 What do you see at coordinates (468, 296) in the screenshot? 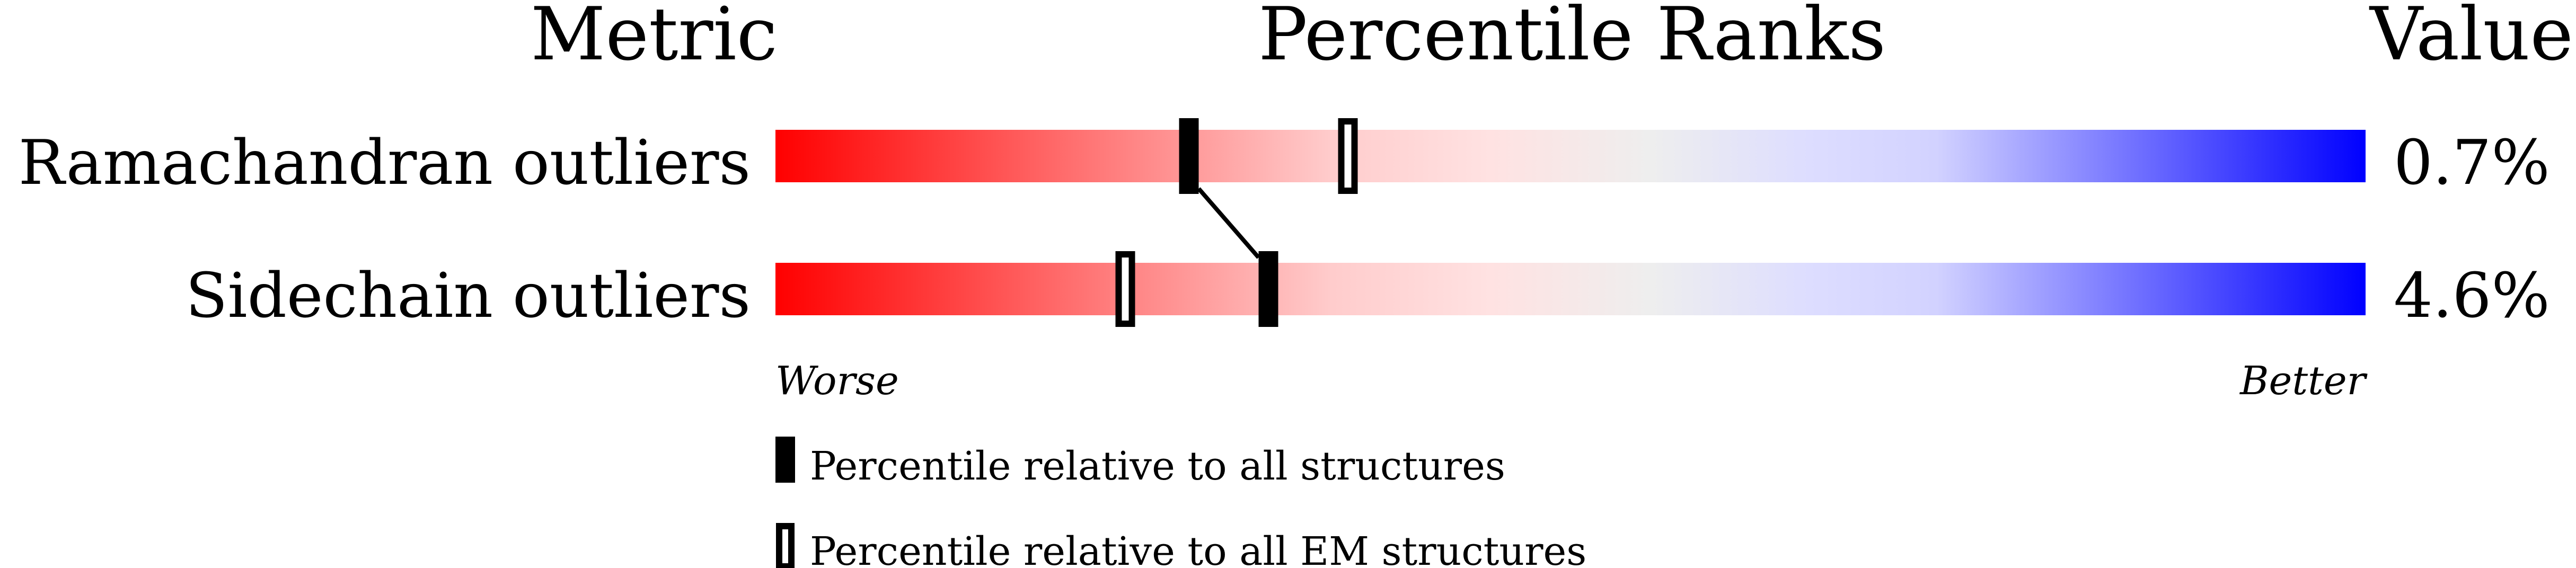
I see `metric-label: Sidechain outliers` at bounding box center [468, 296].